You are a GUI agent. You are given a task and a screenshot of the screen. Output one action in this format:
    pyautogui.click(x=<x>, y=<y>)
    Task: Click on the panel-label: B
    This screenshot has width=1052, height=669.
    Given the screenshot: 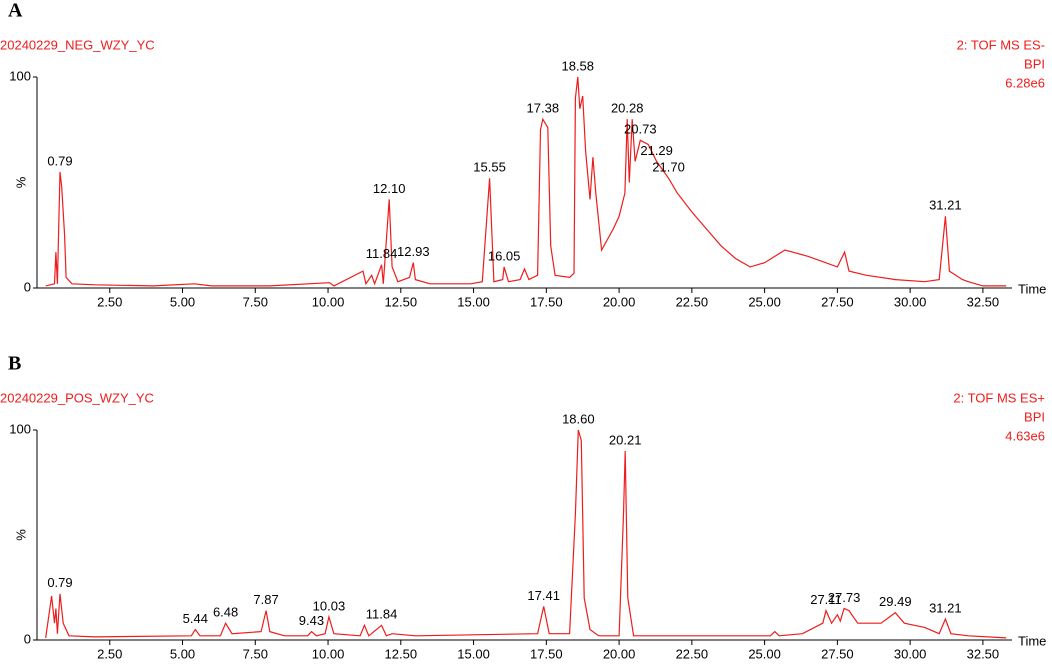 What is the action you would take?
    pyautogui.click(x=14, y=364)
    